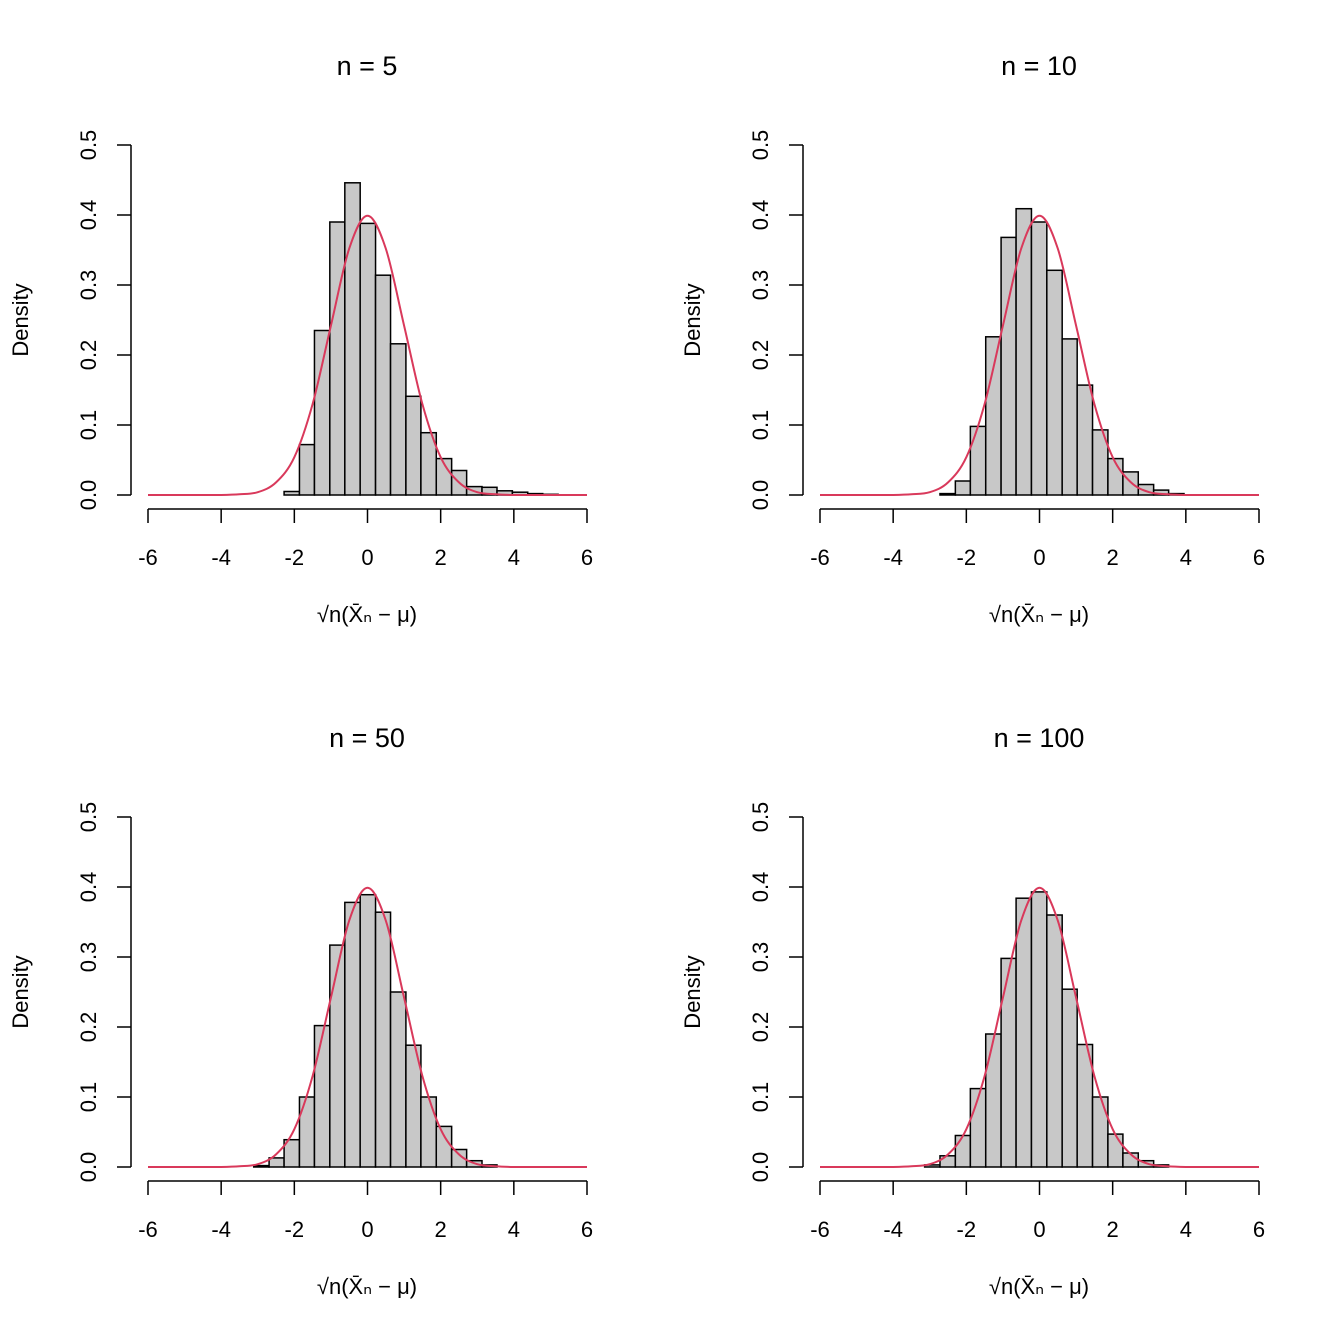 This screenshot has height=1344, width=1344. Describe the element at coordinates (367, 66) in the screenshot. I see `chart-title: n = 5` at that location.